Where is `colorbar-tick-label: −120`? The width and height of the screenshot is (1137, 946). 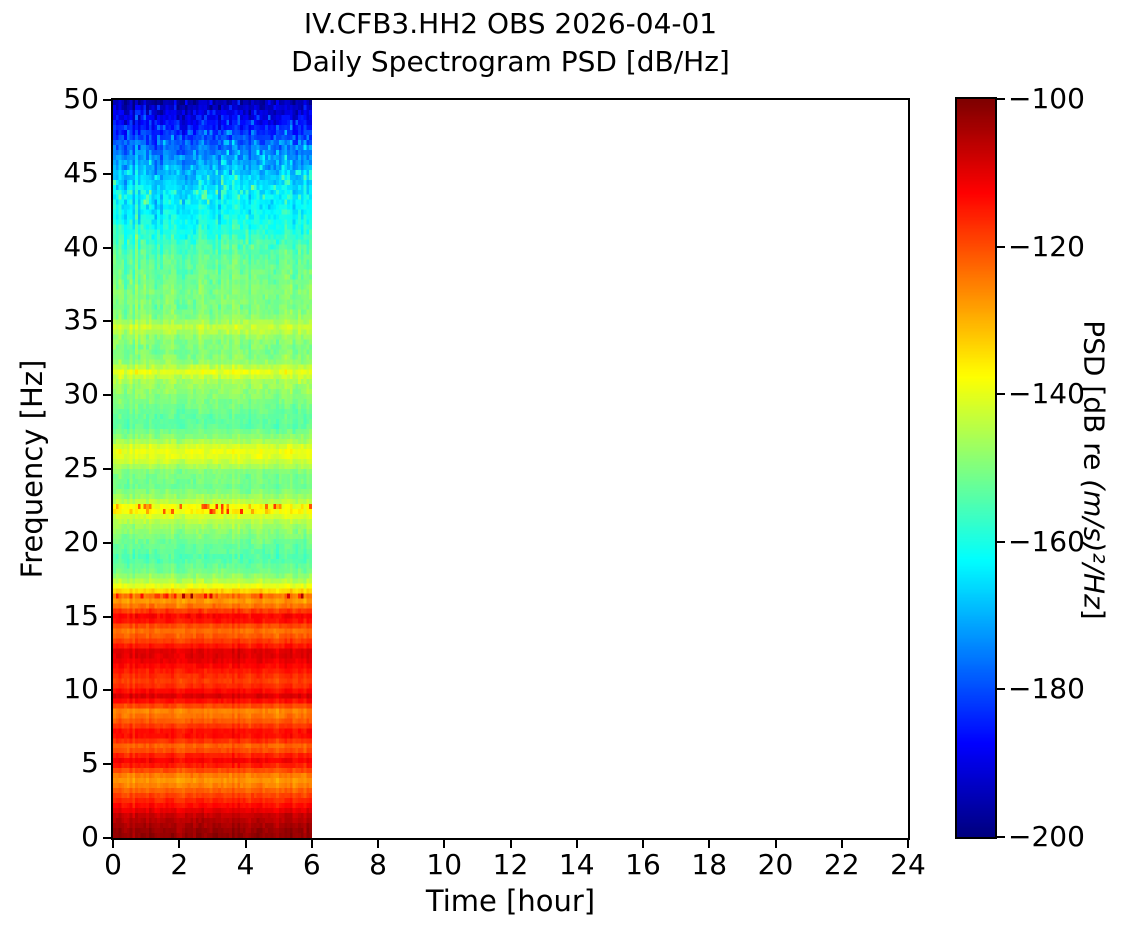 colorbar-tick-label: −120 is located at coordinates (1046, 246).